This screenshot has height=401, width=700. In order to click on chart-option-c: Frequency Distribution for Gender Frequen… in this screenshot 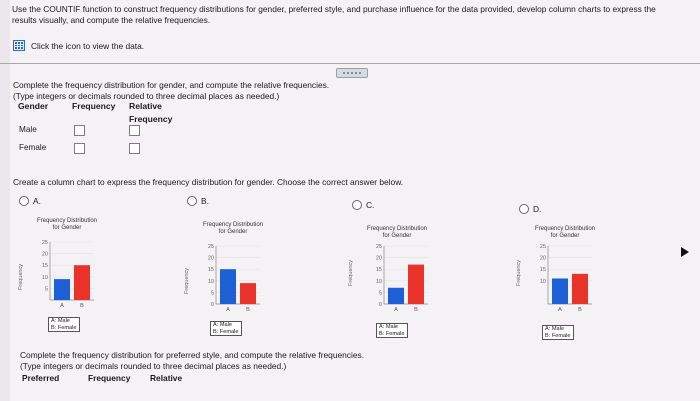, I will do `click(395, 284)`.